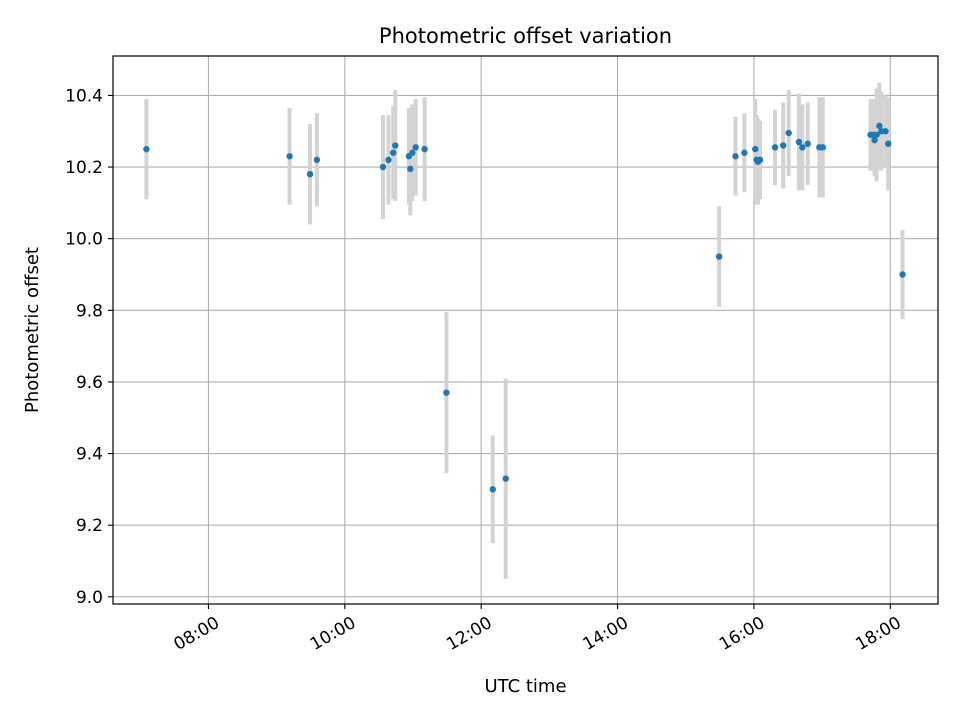 The height and width of the screenshot is (720, 960). I want to click on chart-title: Photometric offset variation, so click(525, 36).